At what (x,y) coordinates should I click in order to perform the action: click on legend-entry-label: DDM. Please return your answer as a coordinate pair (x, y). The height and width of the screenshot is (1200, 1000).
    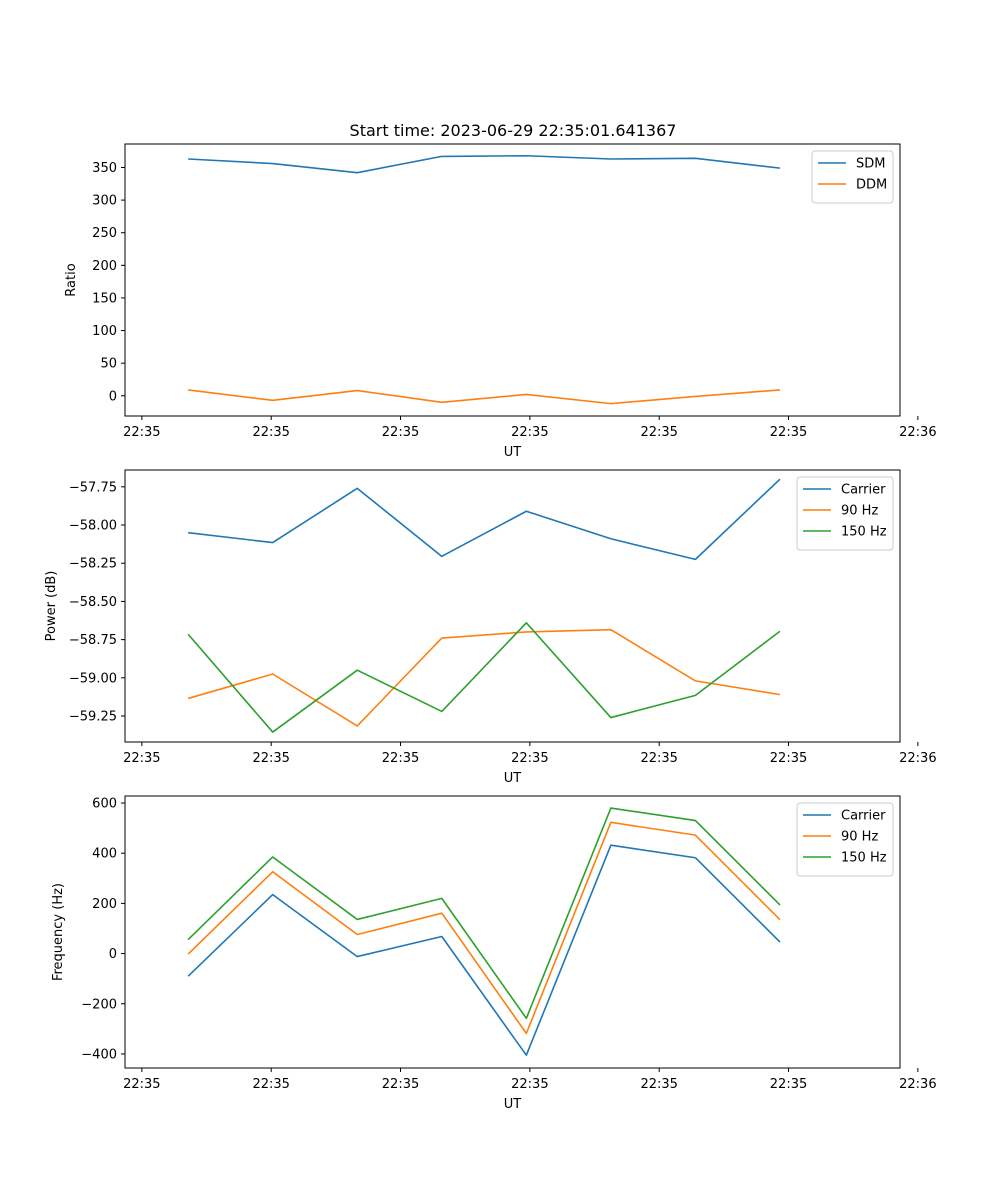
    Looking at the image, I should click on (871, 185).